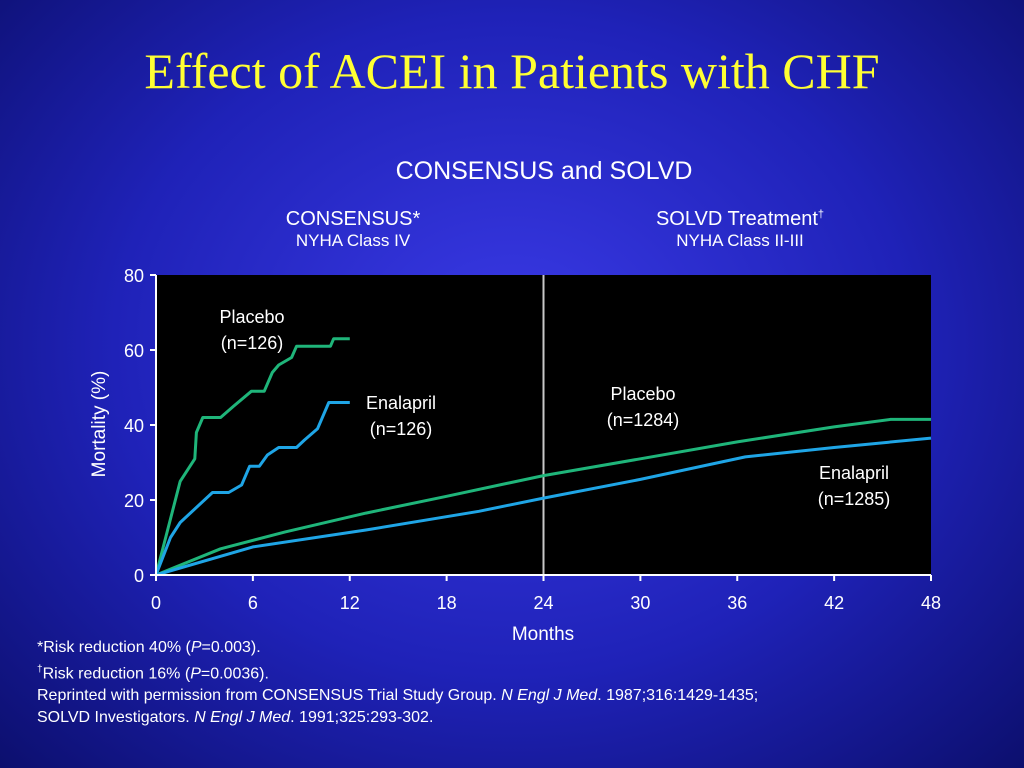 This screenshot has height=768, width=1024. Describe the element at coordinates (640, 603) in the screenshot. I see `x-tick-label: 30` at that location.